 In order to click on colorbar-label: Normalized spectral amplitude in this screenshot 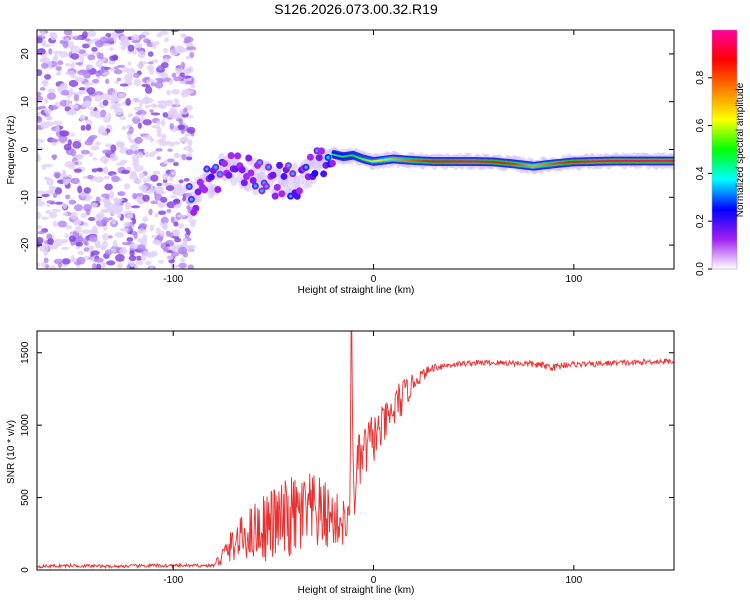, I will do `click(740, 149)`.